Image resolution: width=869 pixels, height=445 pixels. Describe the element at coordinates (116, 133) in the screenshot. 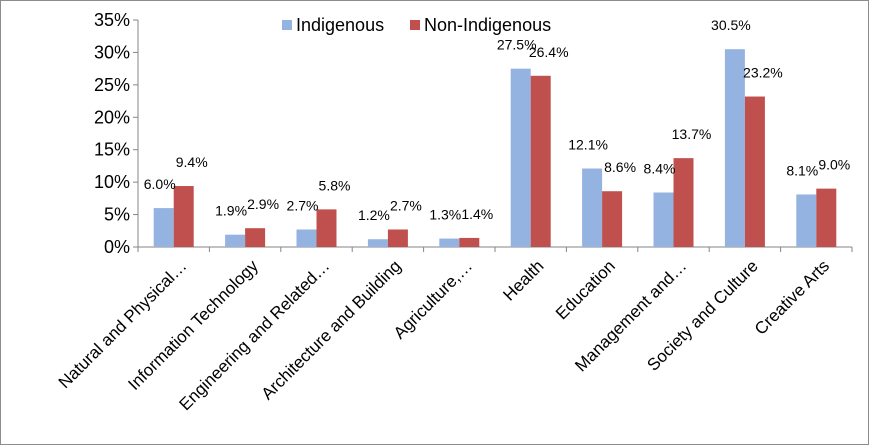

I see `y-axis: 0% 5% 10% 15% 20% 25% 30% 35%` at that location.